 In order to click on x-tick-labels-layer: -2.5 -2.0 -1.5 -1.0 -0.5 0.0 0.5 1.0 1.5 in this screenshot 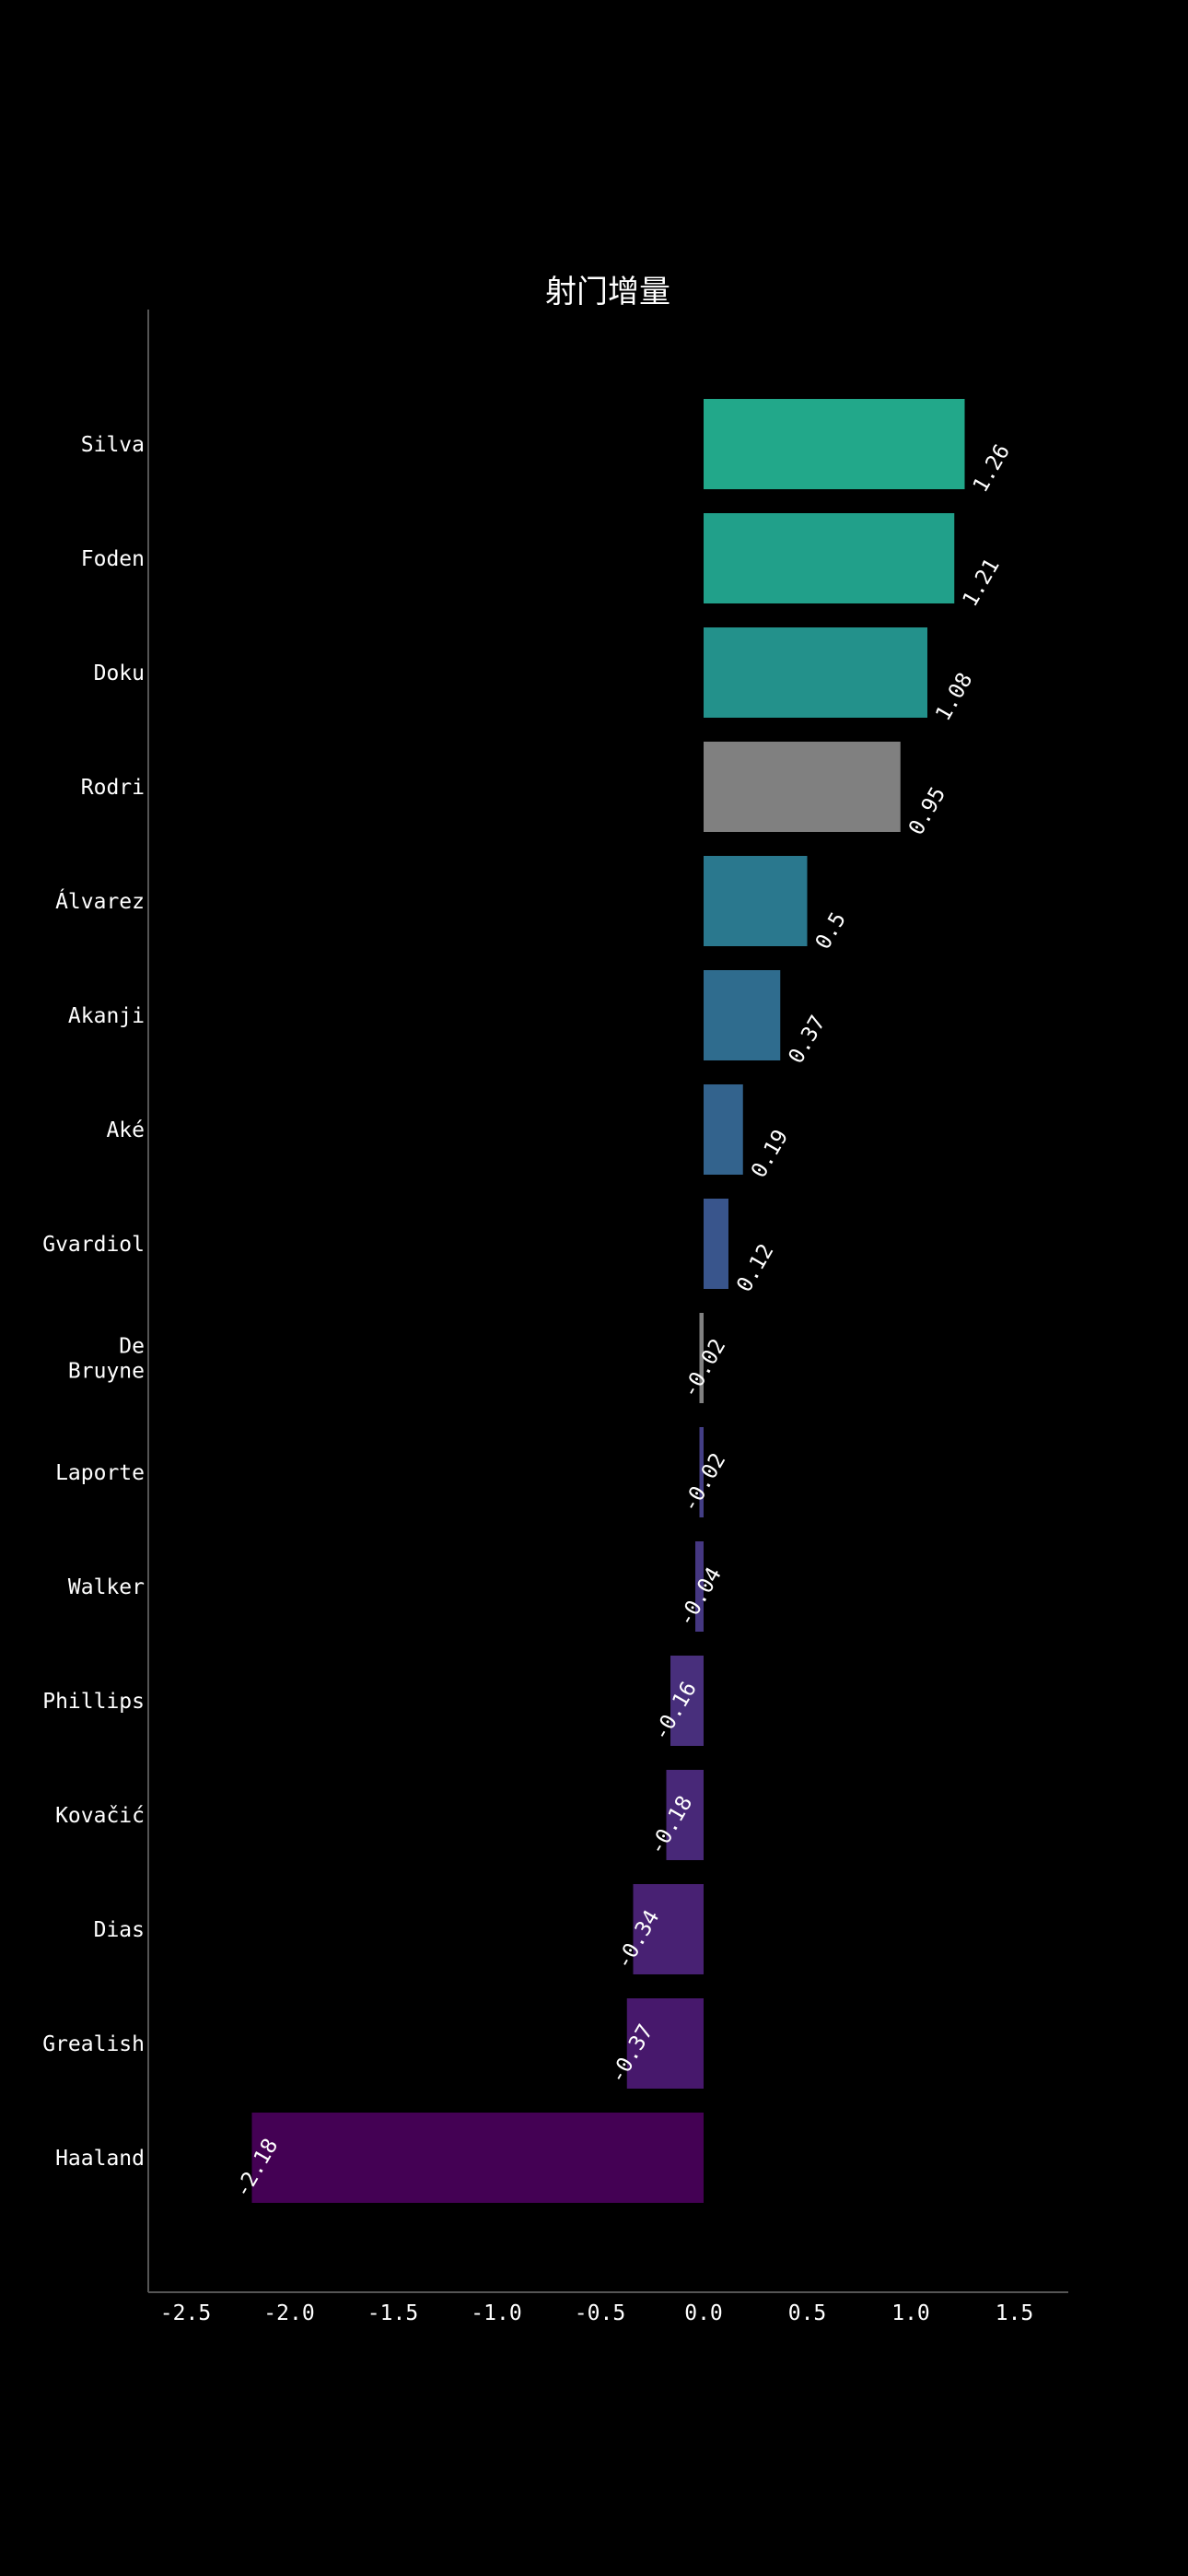, I will do `click(596, 2313)`.